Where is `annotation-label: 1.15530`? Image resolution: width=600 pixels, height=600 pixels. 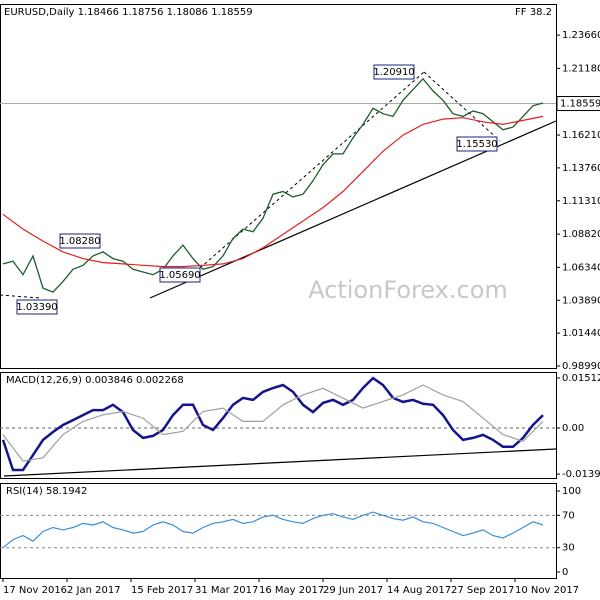
annotation-label: 1.15530 is located at coordinates (476, 144).